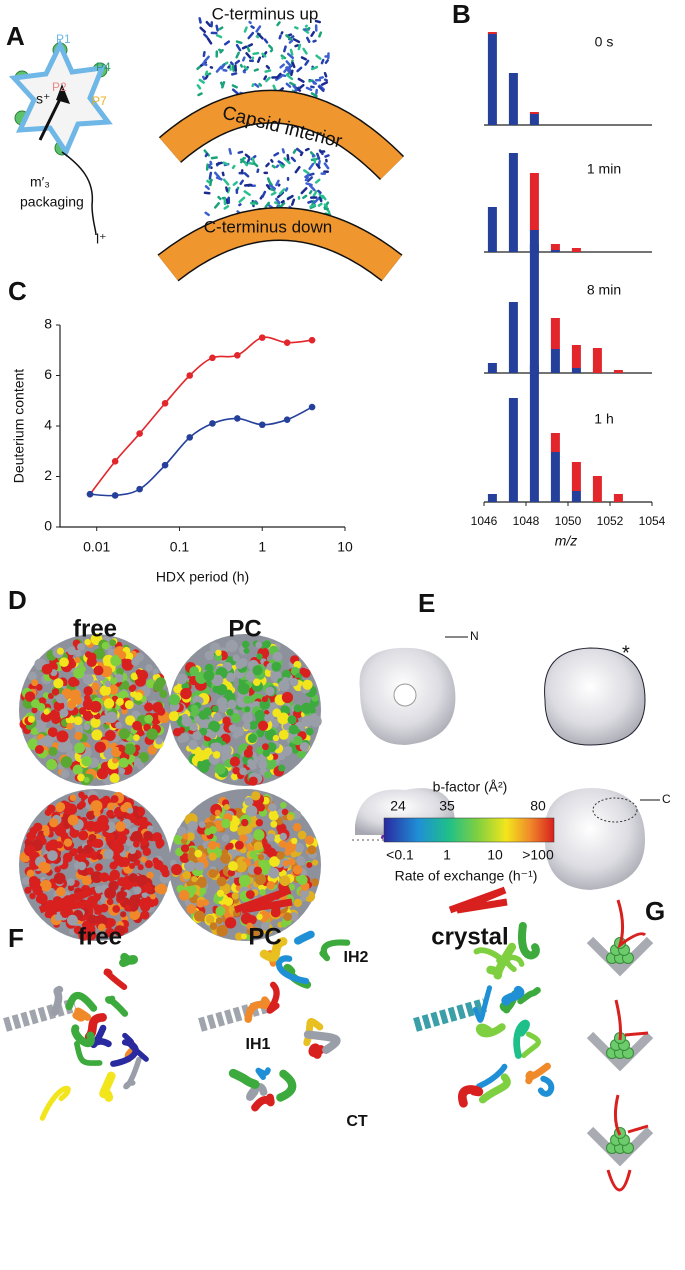 This screenshot has width=685, height=1270. What do you see at coordinates (626, 653) in the screenshot?
I see `annotation: *` at bounding box center [626, 653].